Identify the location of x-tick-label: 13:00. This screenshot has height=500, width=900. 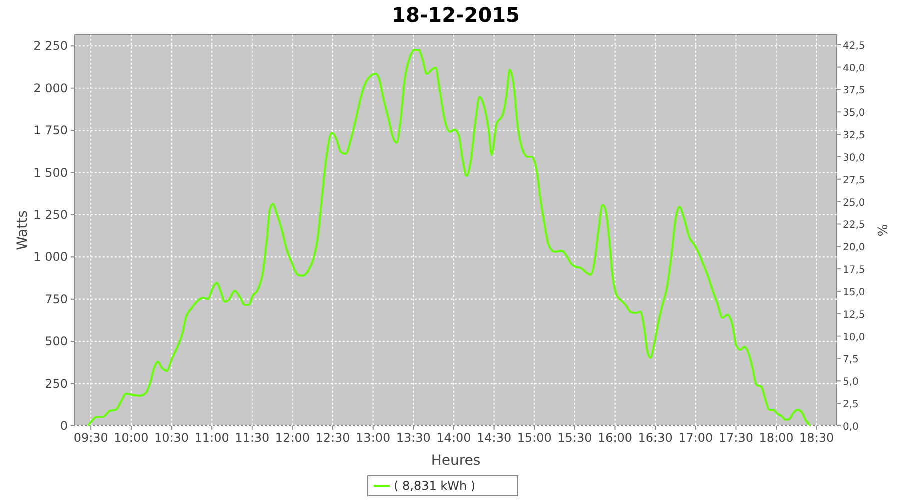
(373, 438).